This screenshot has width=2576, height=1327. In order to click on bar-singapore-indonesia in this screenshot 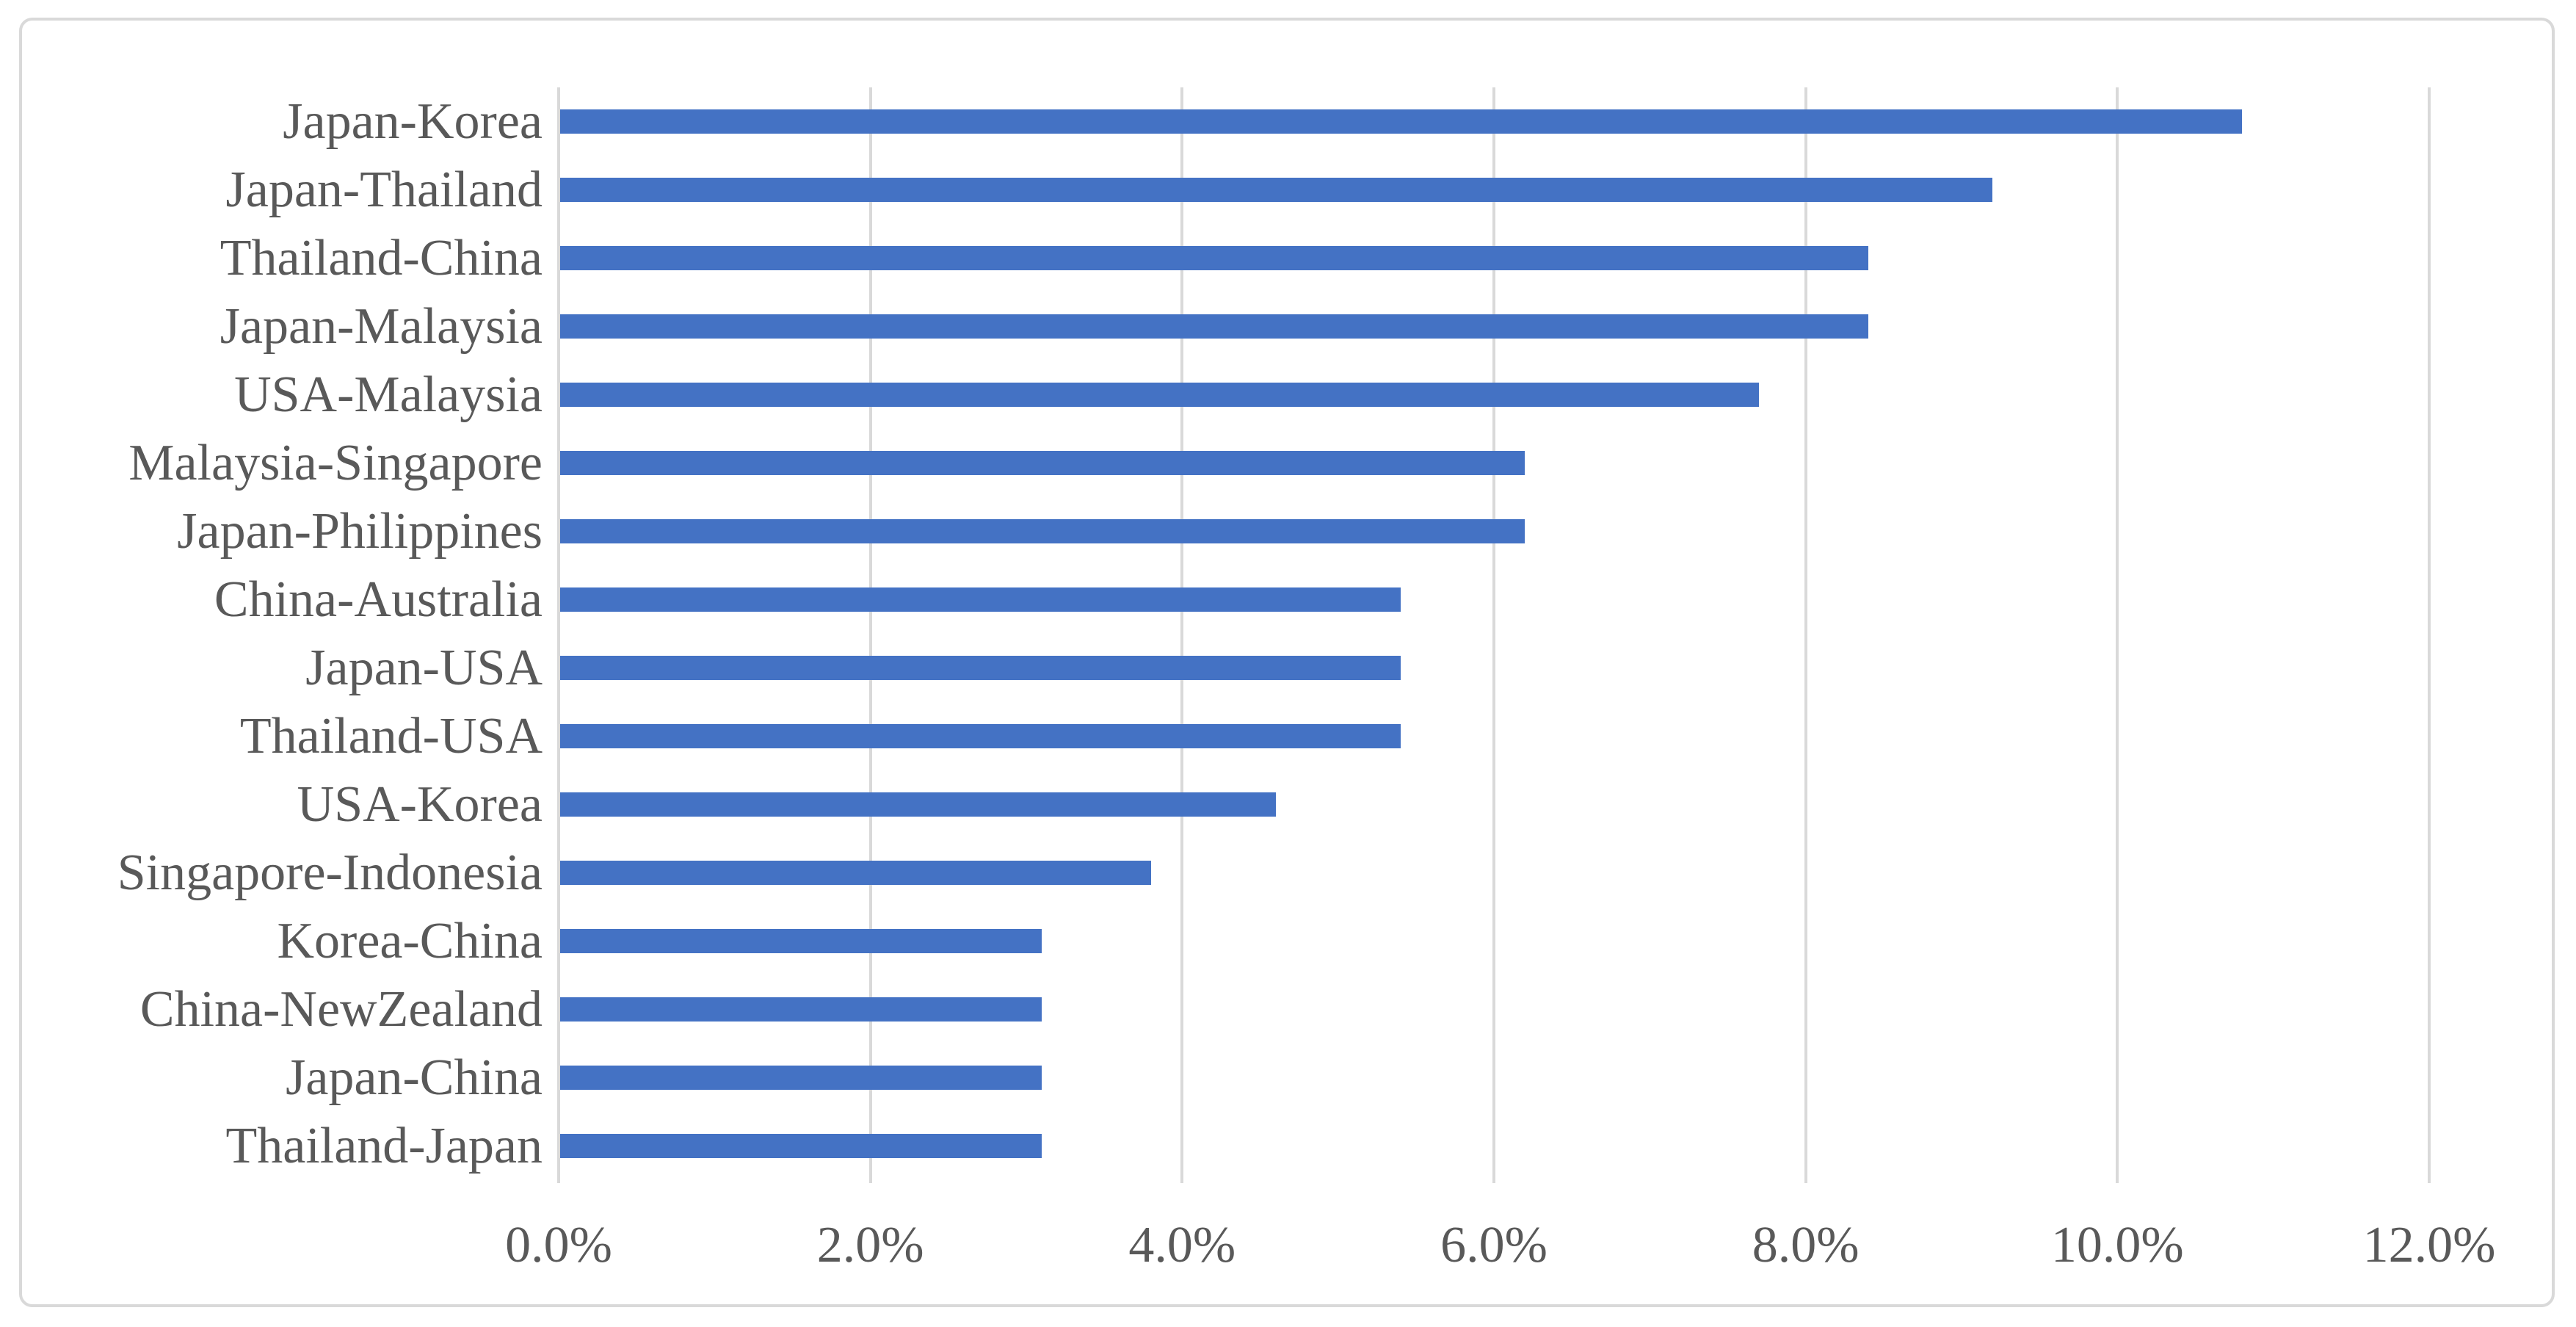, I will do `click(856, 873)`.